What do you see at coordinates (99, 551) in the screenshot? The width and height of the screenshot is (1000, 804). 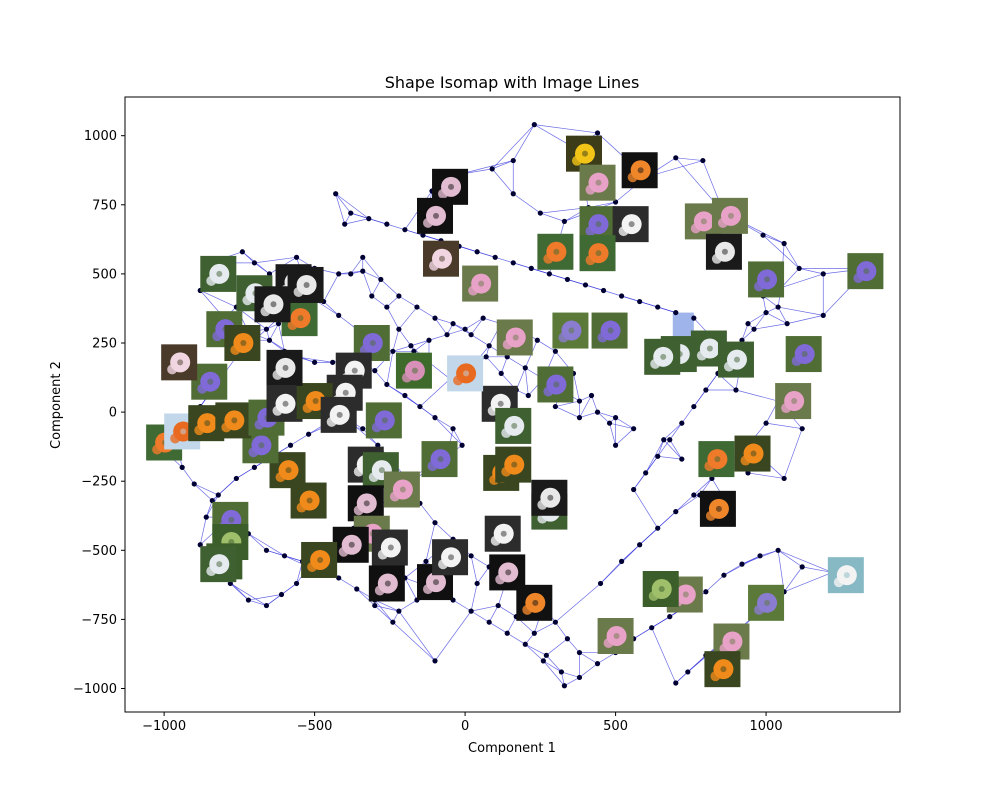 I see `y-tick-label: −500` at bounding box center [99, 551].